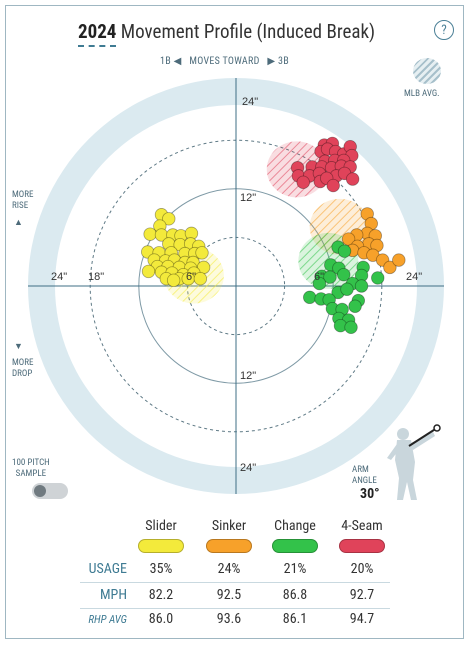  Describe the element at coordinates (362, 526) in the screenshot. I see `pitch-name-4-seam: 4-Seam` at that location.